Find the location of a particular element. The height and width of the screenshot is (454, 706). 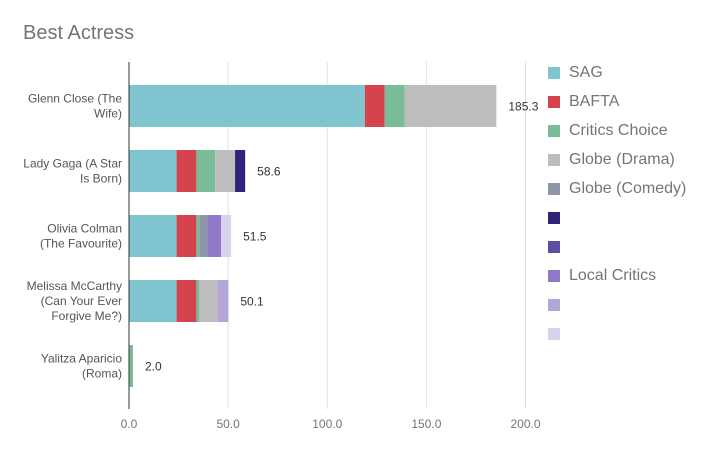

x-tick-label: 0.0 is located at coordinates (129, 424).